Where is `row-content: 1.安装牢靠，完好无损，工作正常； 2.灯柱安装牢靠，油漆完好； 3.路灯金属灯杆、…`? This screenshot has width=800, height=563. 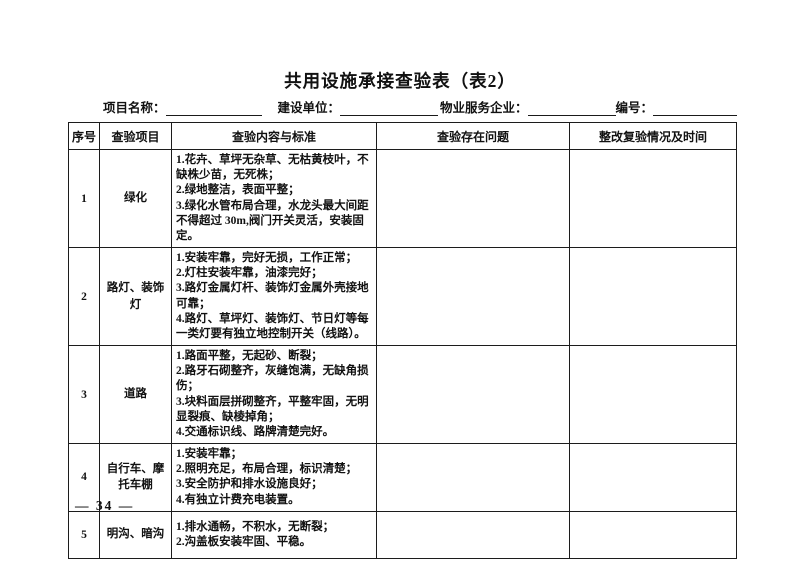 row-content: 1.安装牢靠，完好无损，工作正常； 2.灯柱安装牢靠，油漆完好； 3.路灯金属灯杆、… is located at coordinates (274, 297).